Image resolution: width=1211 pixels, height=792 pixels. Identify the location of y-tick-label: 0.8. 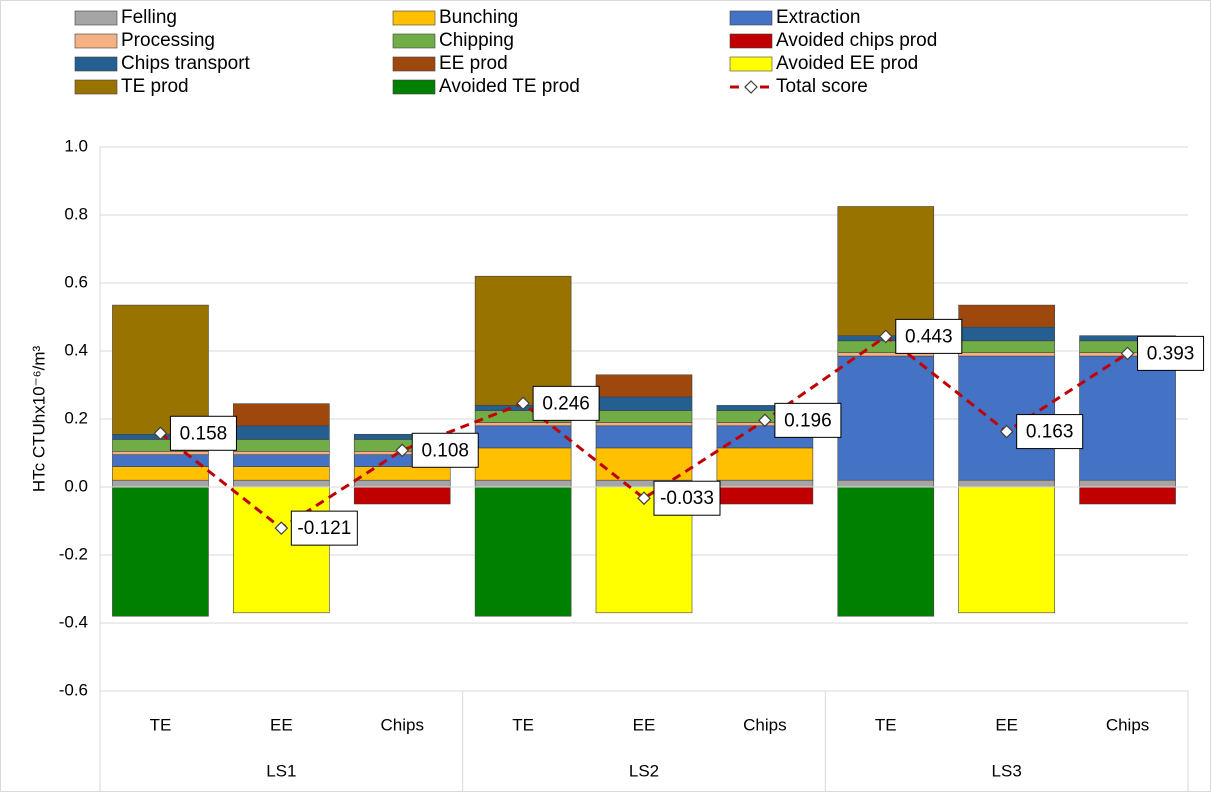
(76, 213).